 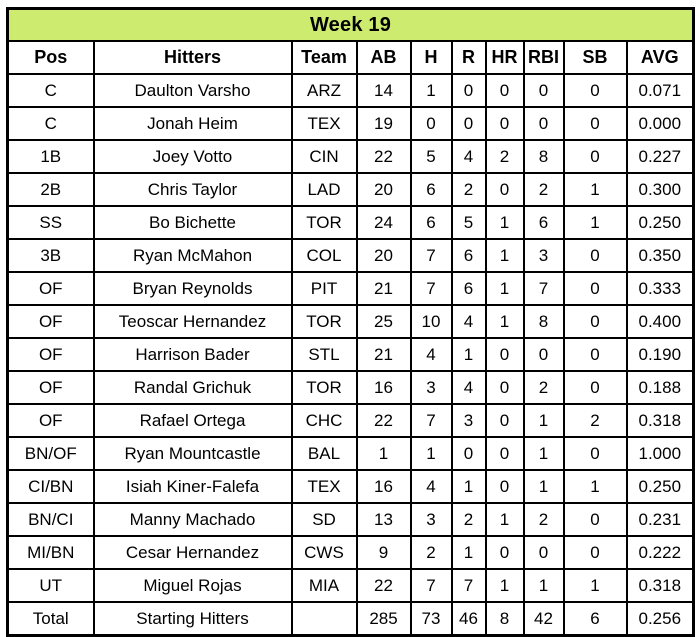 What do you see at coordinates (468, 420) in the screenshot?
I see `r-cell: 3` at bounding box center [468, 420].